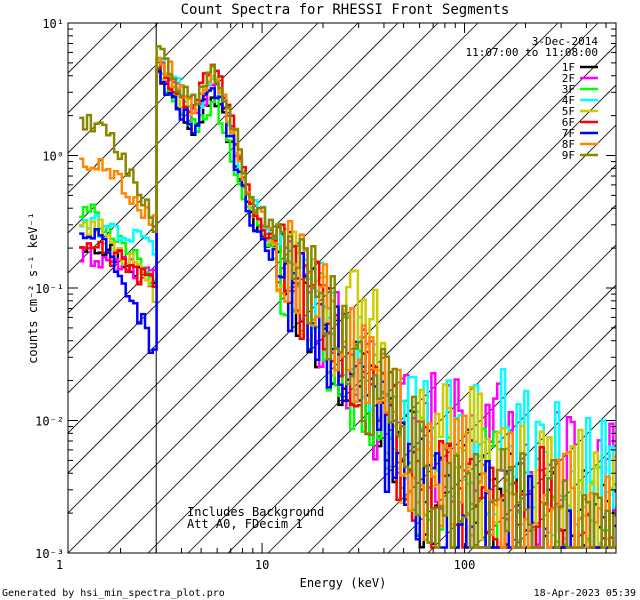  I want to click on x-tick-label: 1, so click(59, 565).